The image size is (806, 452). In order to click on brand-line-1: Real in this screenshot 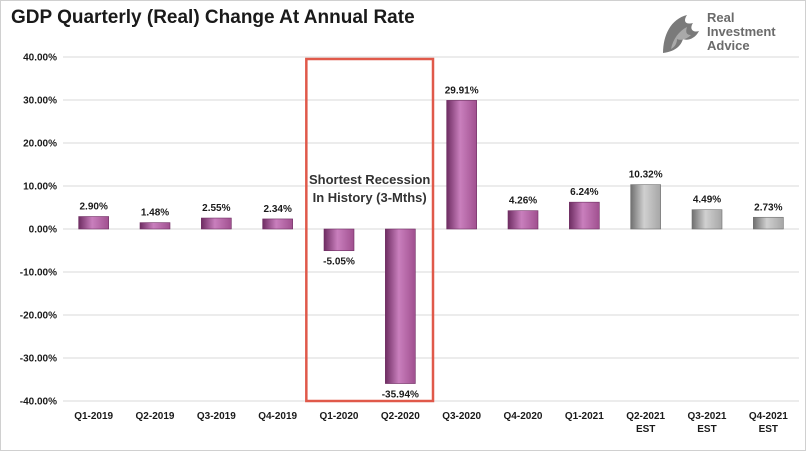, I will do `click(721, 17)`.